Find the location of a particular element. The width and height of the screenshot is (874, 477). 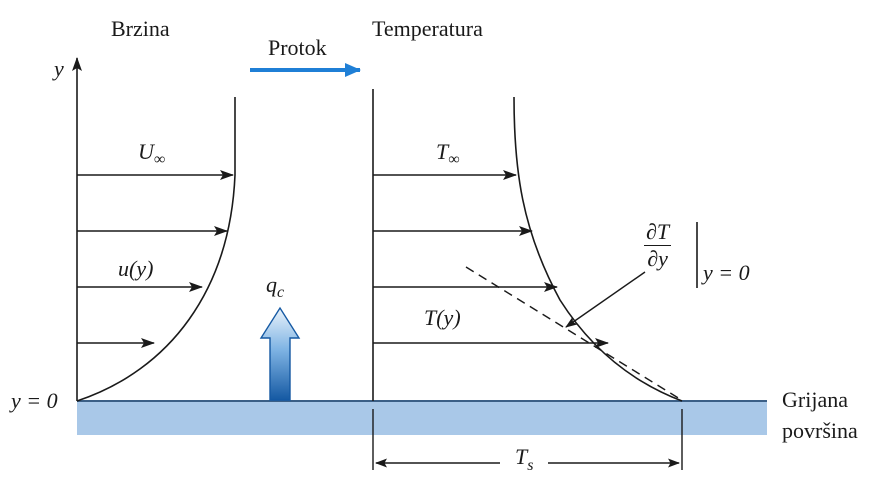

heat-flux-label: qc is located at coordinates (275, 286).